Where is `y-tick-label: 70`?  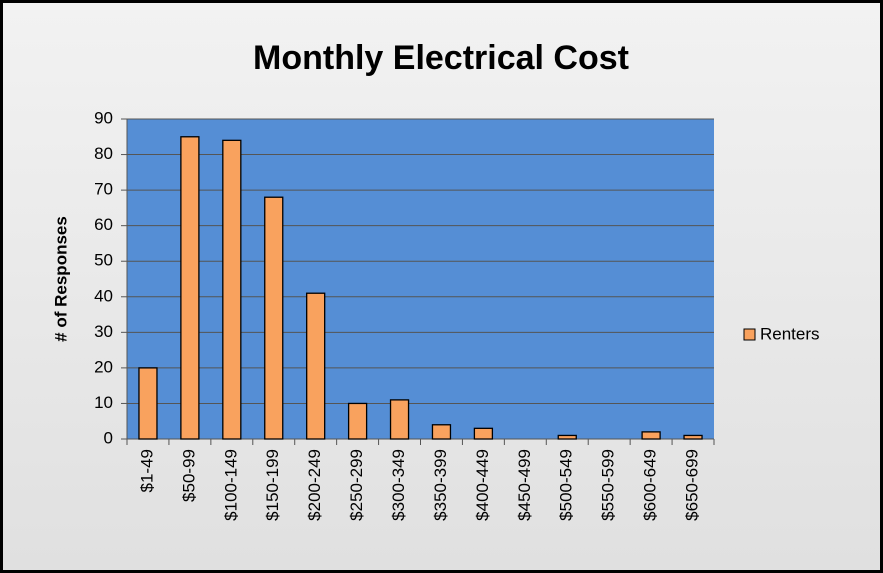 y-tick-label: 70 is located at coordinates (103, 189).